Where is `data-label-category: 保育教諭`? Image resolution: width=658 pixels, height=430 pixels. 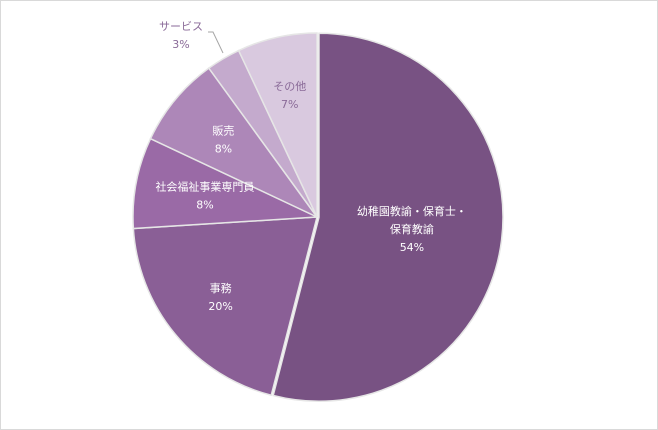
data-label-category: 保育教諭 is located at coordinates (412, 229).